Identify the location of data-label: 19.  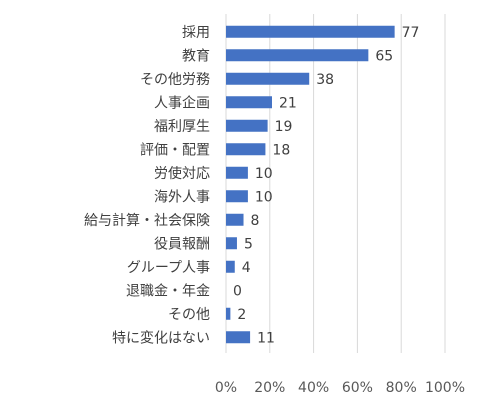
(284, 127).